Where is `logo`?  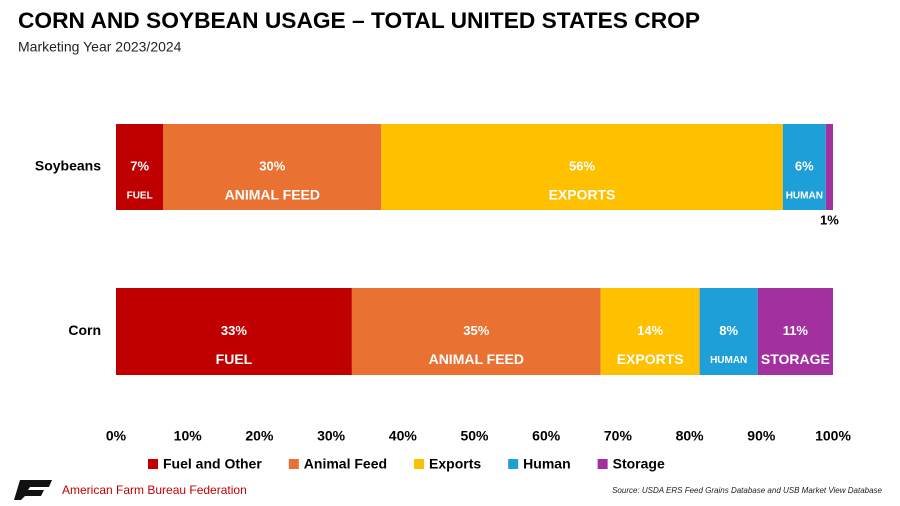
logo is located at coordinates (33, 490).